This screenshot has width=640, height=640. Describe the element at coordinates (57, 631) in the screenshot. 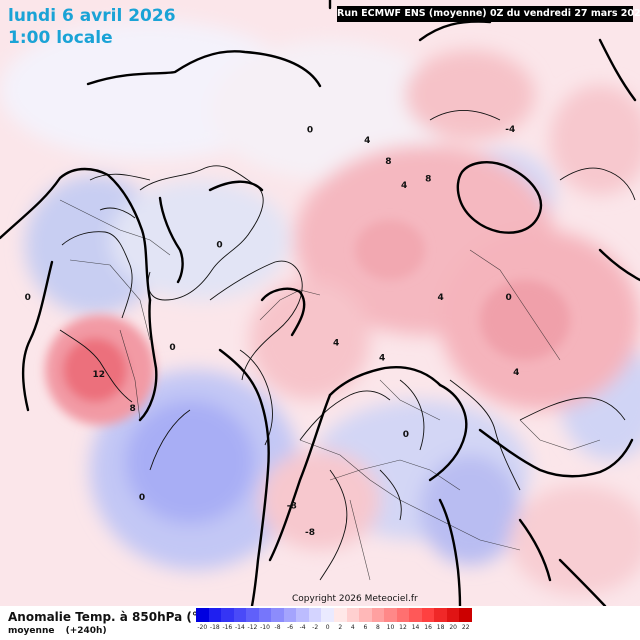

I see `field-subtitle: moyenne (+240h)` at that location.